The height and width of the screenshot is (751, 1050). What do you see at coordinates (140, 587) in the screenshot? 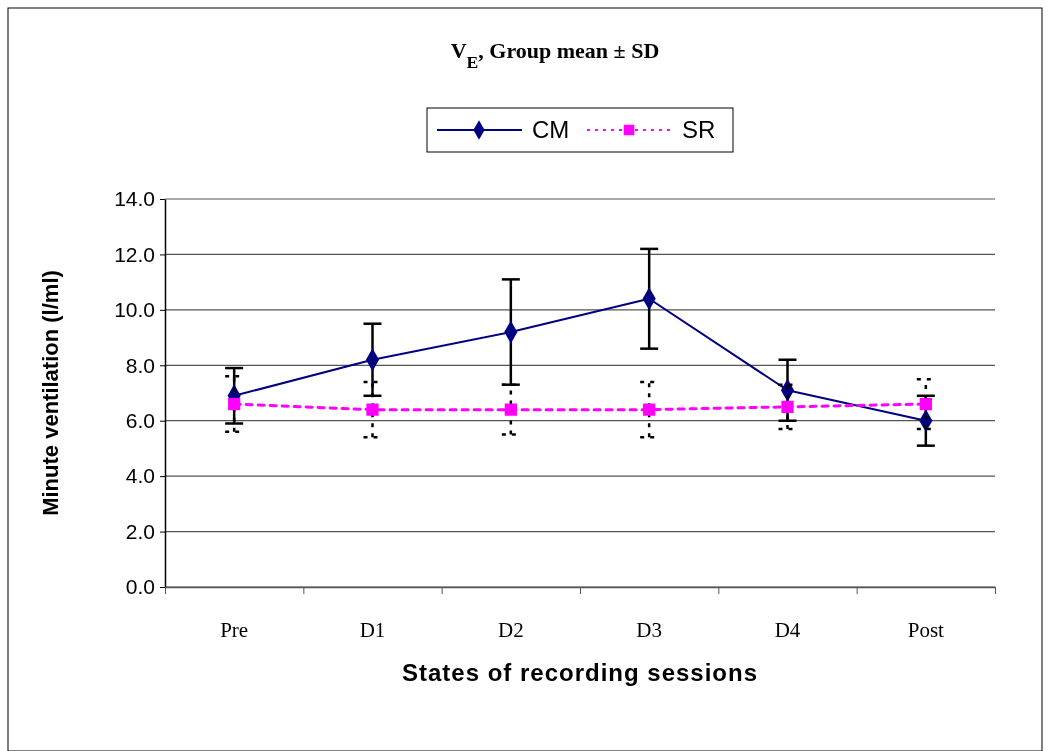
I see `y-tick-label: 0.0` at bounding box center [140, 587].